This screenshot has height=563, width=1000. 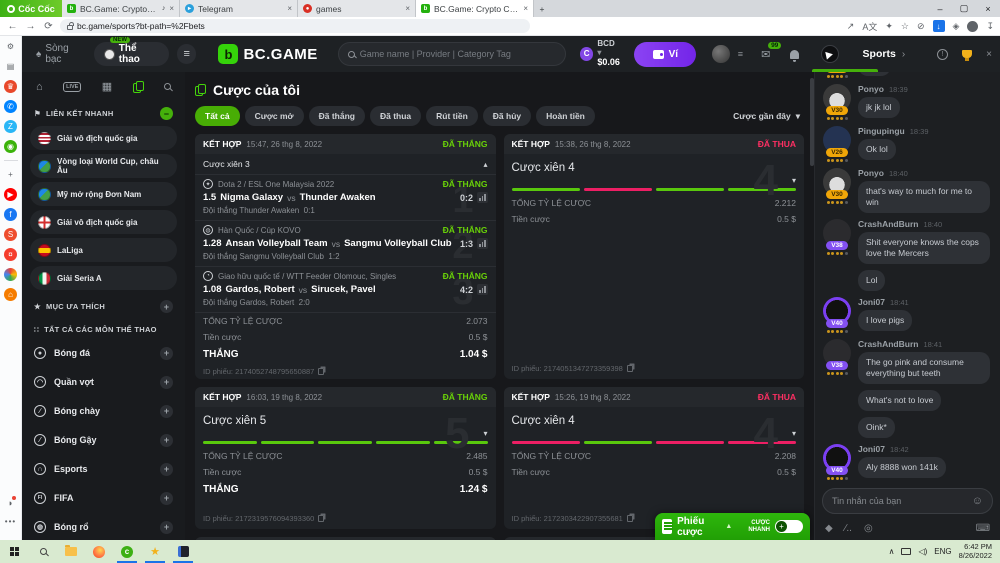 I want to click on filter-open: Cược mở, so click(x=274, y=116).